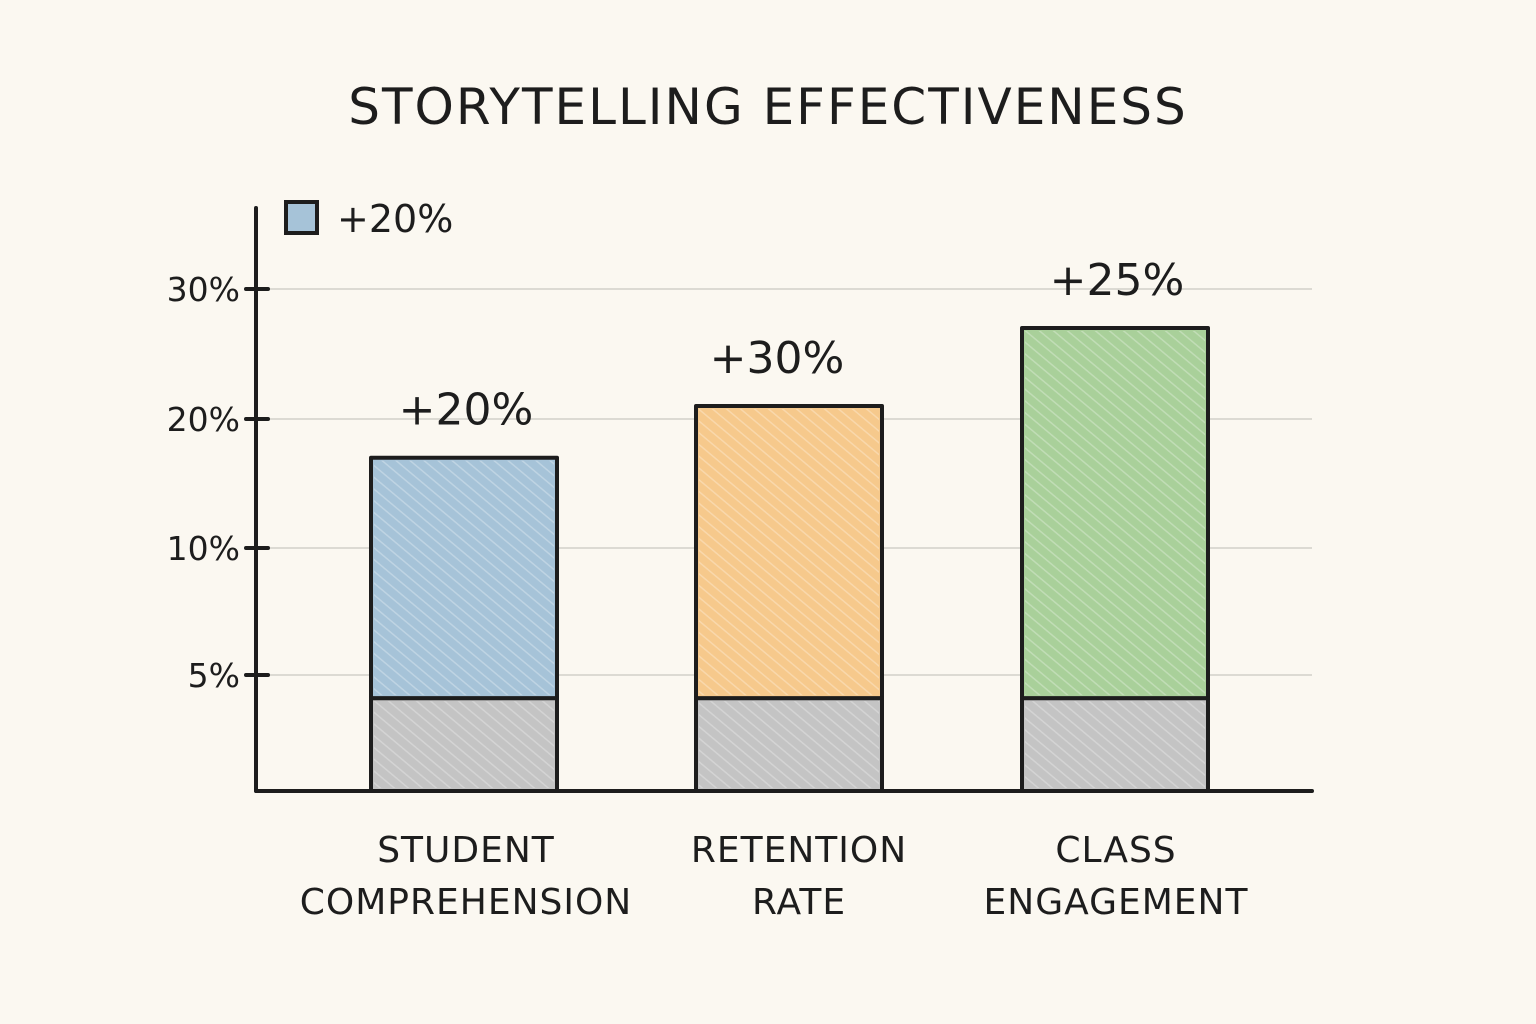  Describe the element at coordinates (1117, 280) in the screenshot. I see `data-label-3: +25%` at that location.